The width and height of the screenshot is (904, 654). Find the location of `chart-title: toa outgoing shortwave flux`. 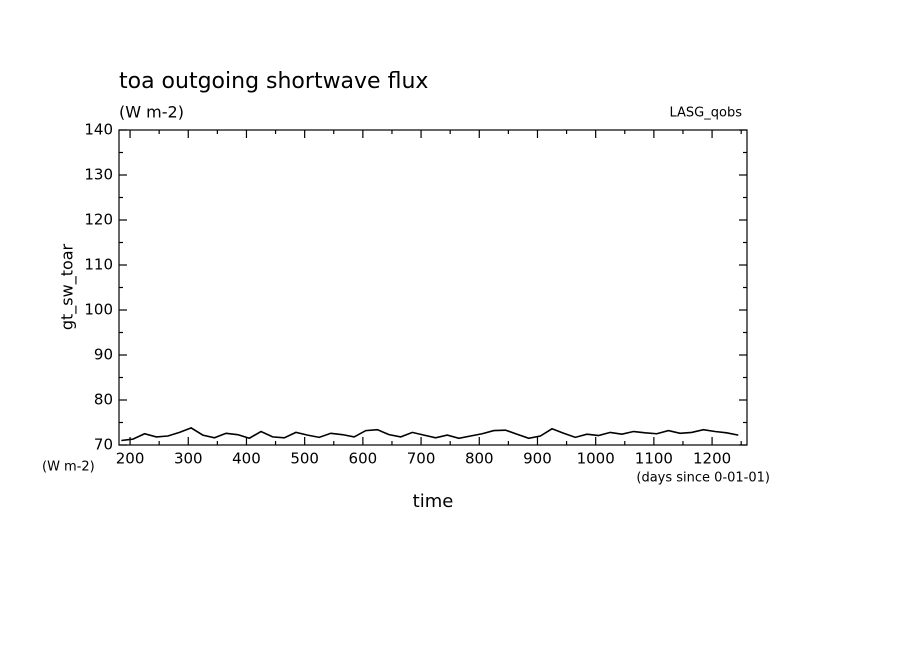

chart-title: toa outgoing shortwave flux is located at coordinates (273, 81).